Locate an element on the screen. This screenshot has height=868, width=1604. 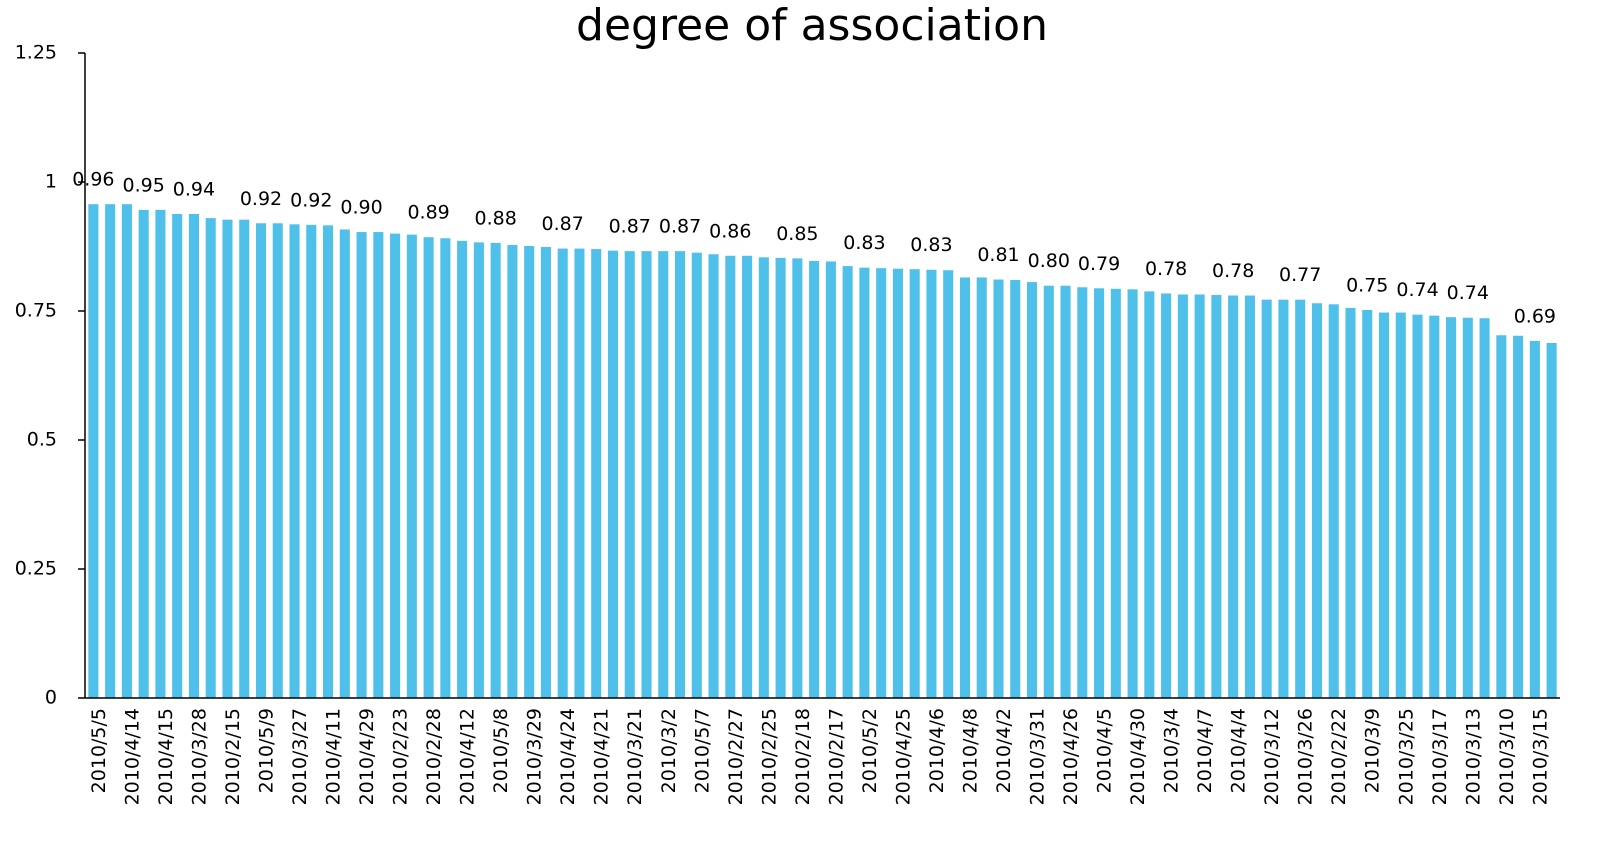
x-tick-label: 2010/4/12 is located at coordinates (468, 756).